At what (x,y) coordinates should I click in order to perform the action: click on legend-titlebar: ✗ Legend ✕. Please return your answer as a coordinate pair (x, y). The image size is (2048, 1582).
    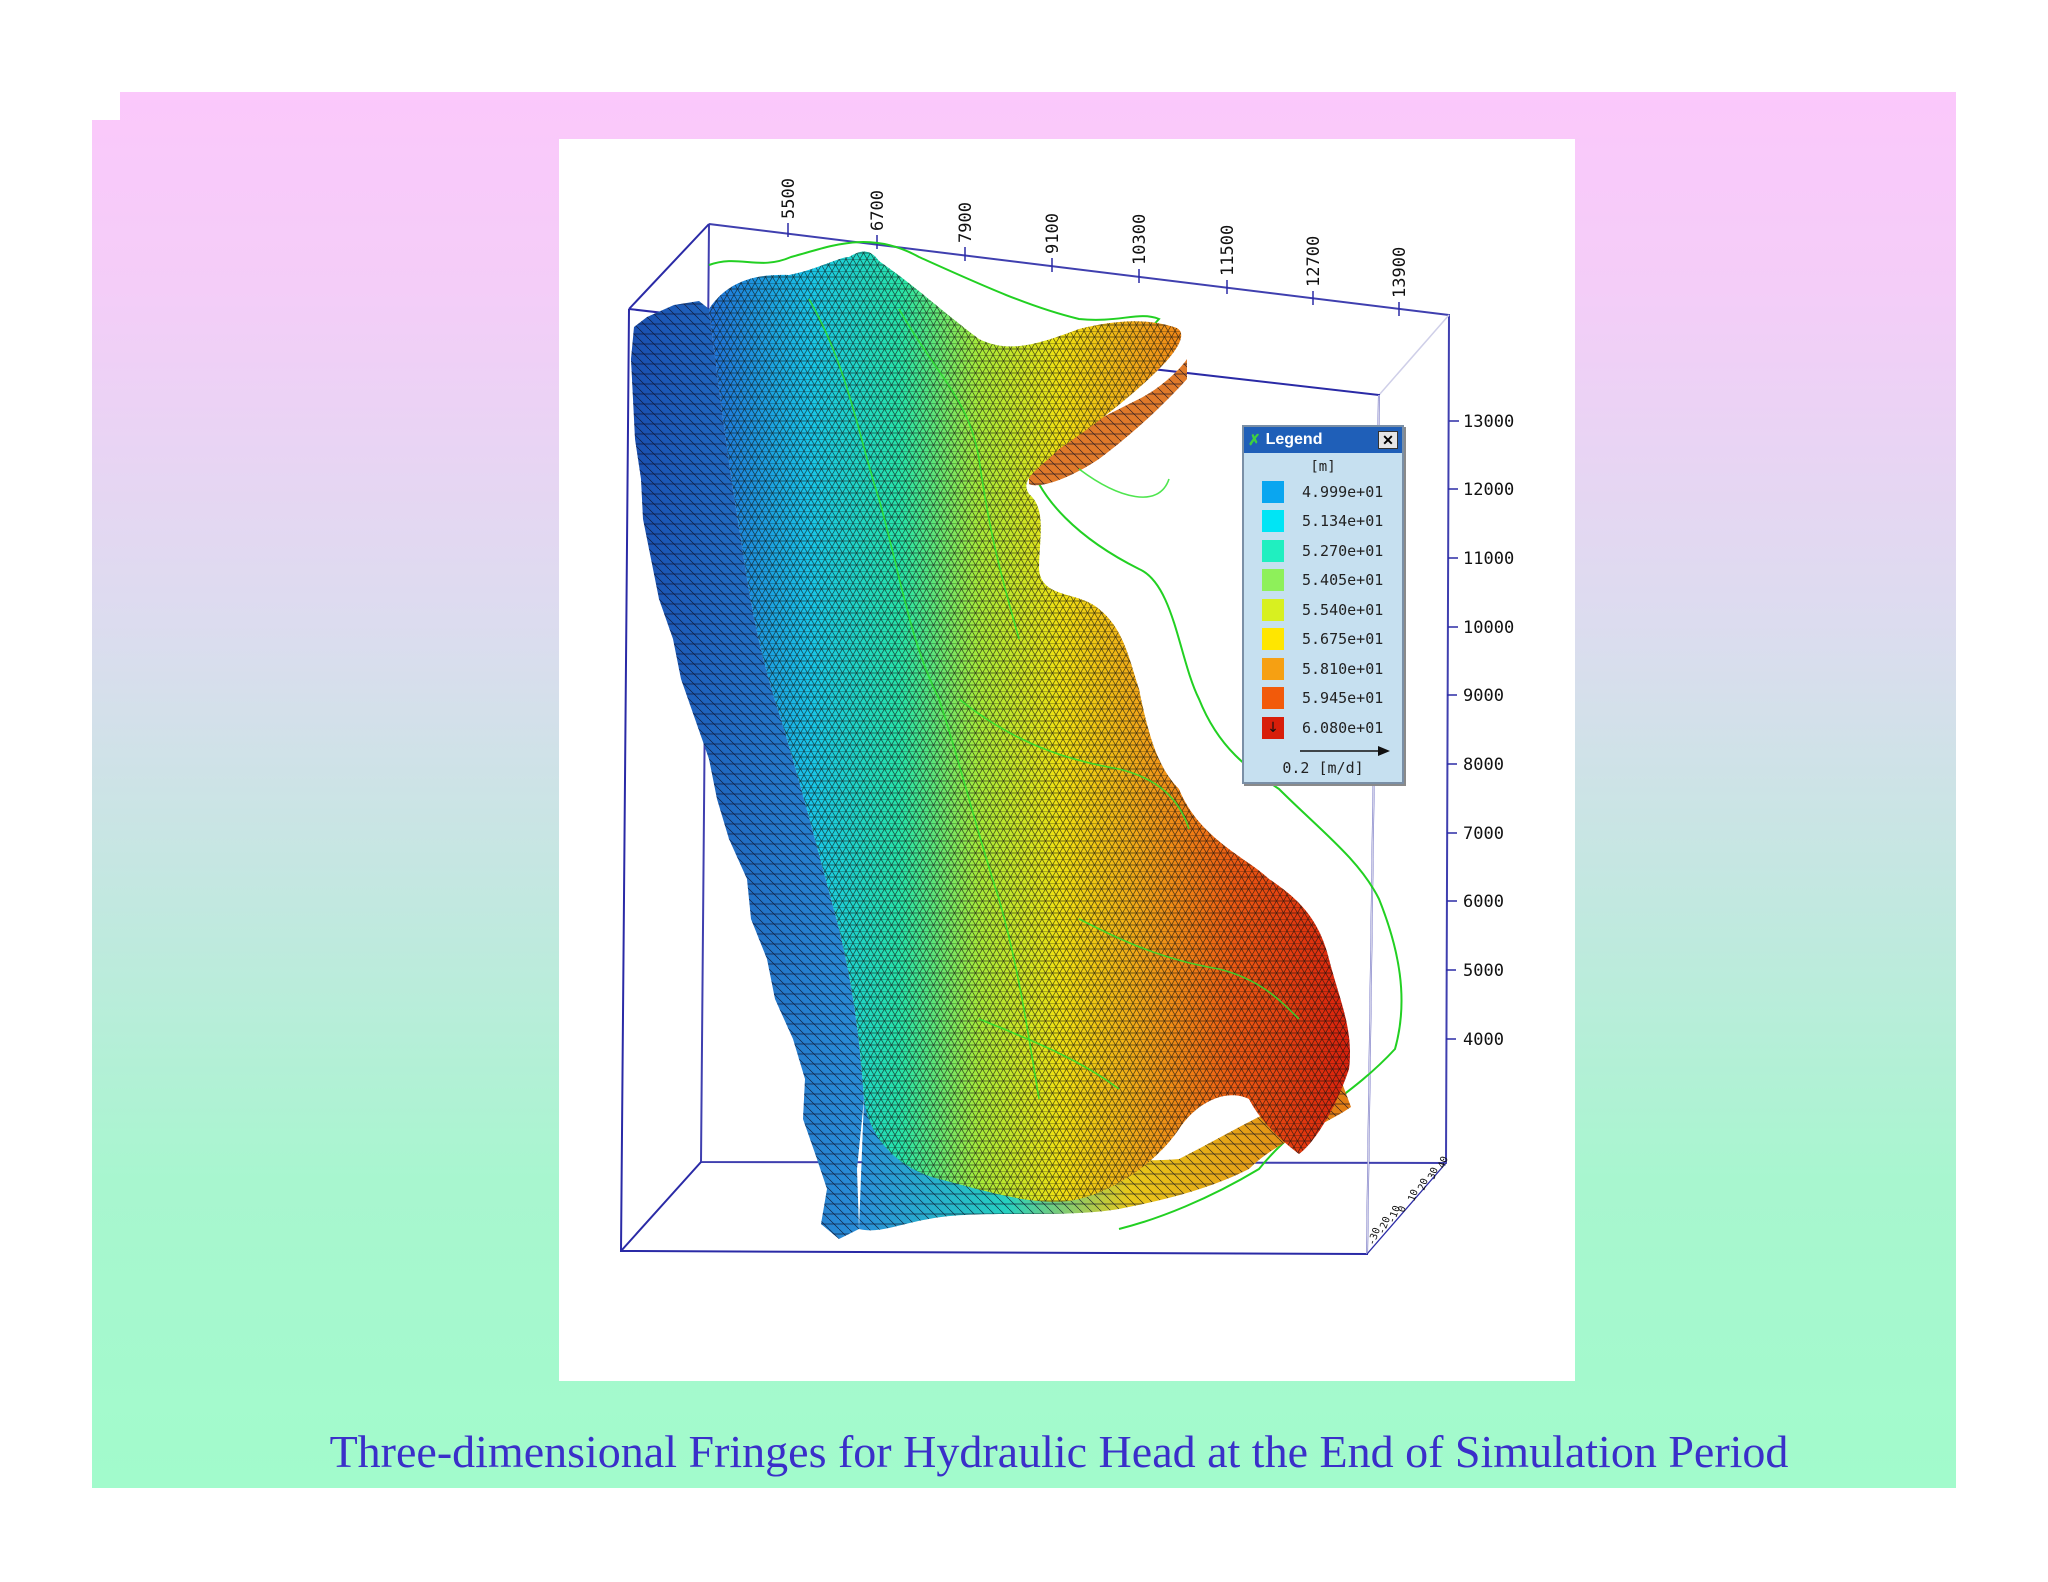
    Looking at the image, I should click on (1323, 440).